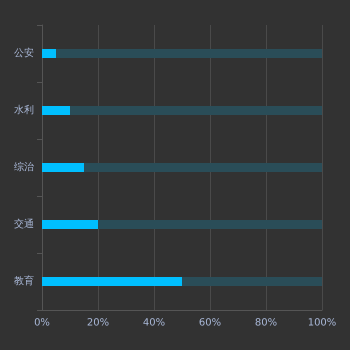 The width and height of the screenshot is (350, 350). What do you see at coordinates (210, 323) in the screenshot?
I see `x-tick-label: 60%` at bounding box center [210, 323].